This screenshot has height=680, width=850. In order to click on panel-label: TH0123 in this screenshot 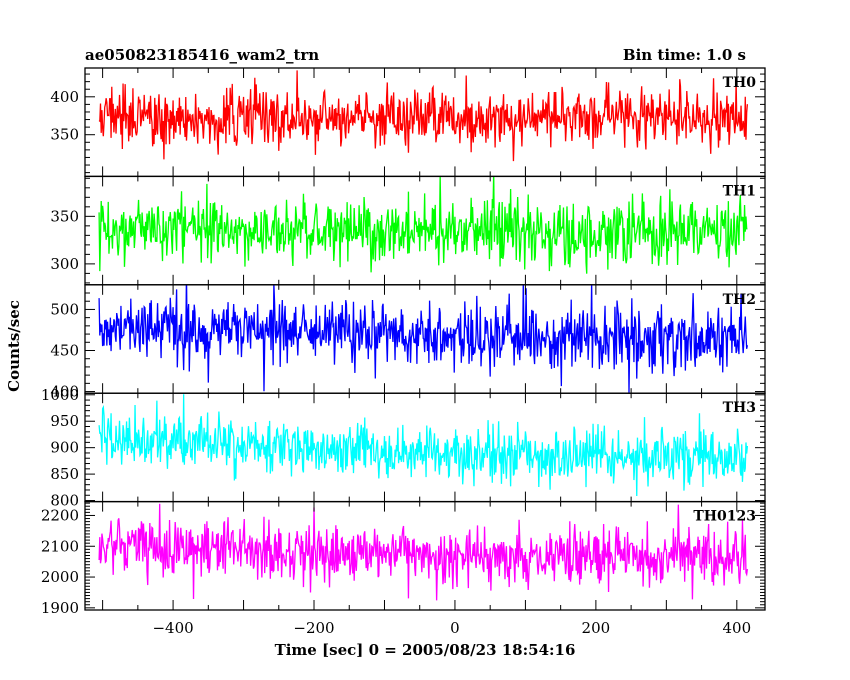, I will do `click(724, 517)`.